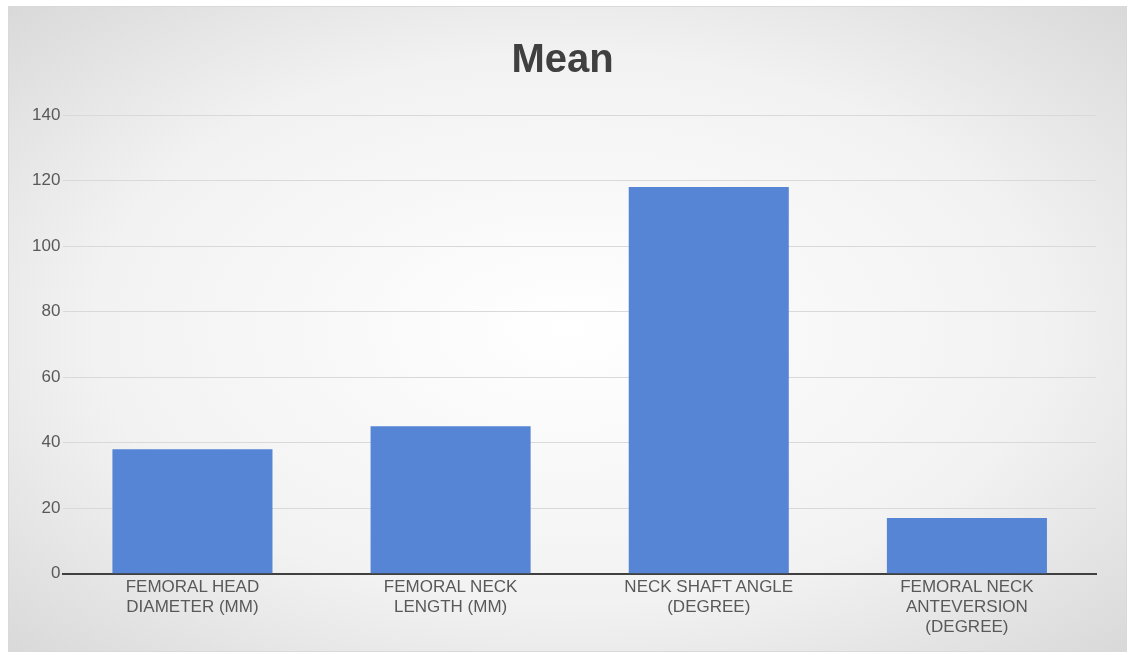 The width and height of the screenshot is (1133, 655). Describe the element at coordinates (51, 507) in the screenshot. I see `y-tick-label: 20` at that location.